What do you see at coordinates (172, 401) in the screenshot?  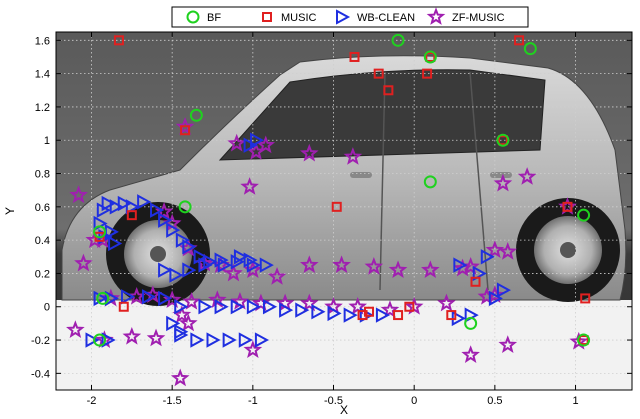 I see `x-tick-label: -1.5` at bounding box center [172, 401].